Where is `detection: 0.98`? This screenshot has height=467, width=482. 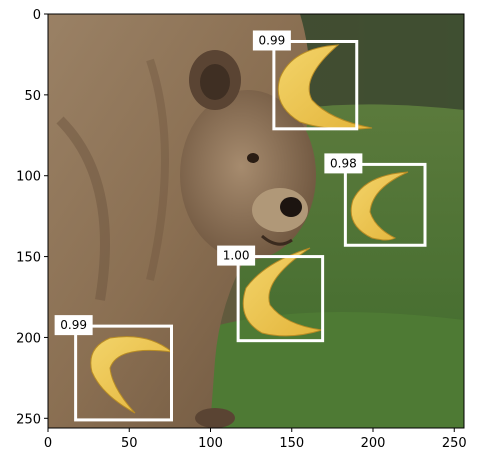
detection: 0.98 is located at coordinates (375, 200).